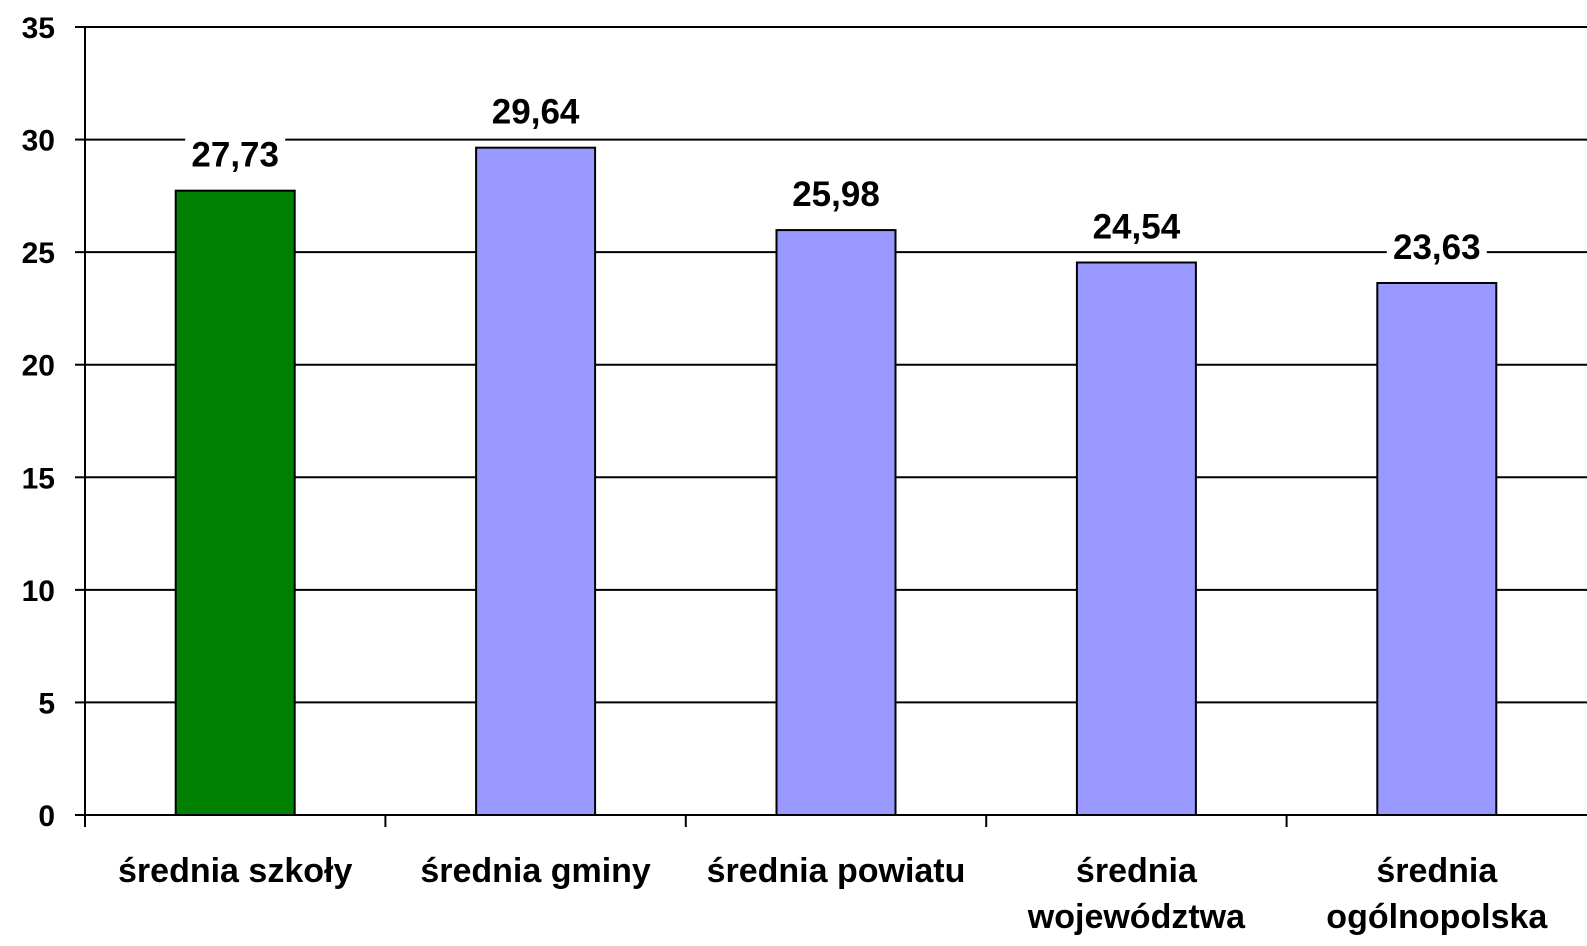  What do you see at coordinates (1437, 917) in the screenshot?
I see `category-label-5-line-2: ogólnopolska` at bounding box center [1437, 917].